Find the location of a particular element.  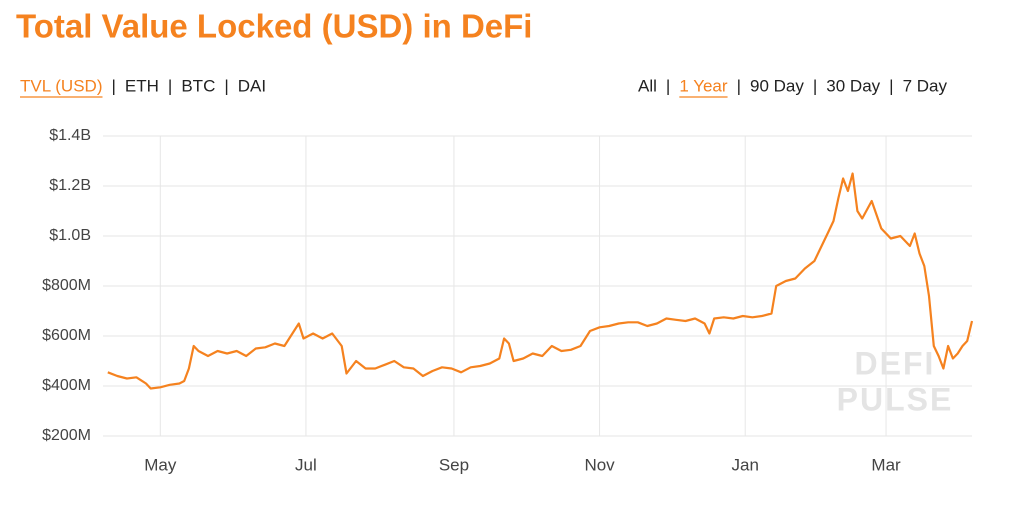

tab: All is located at coordinates (647, 85).